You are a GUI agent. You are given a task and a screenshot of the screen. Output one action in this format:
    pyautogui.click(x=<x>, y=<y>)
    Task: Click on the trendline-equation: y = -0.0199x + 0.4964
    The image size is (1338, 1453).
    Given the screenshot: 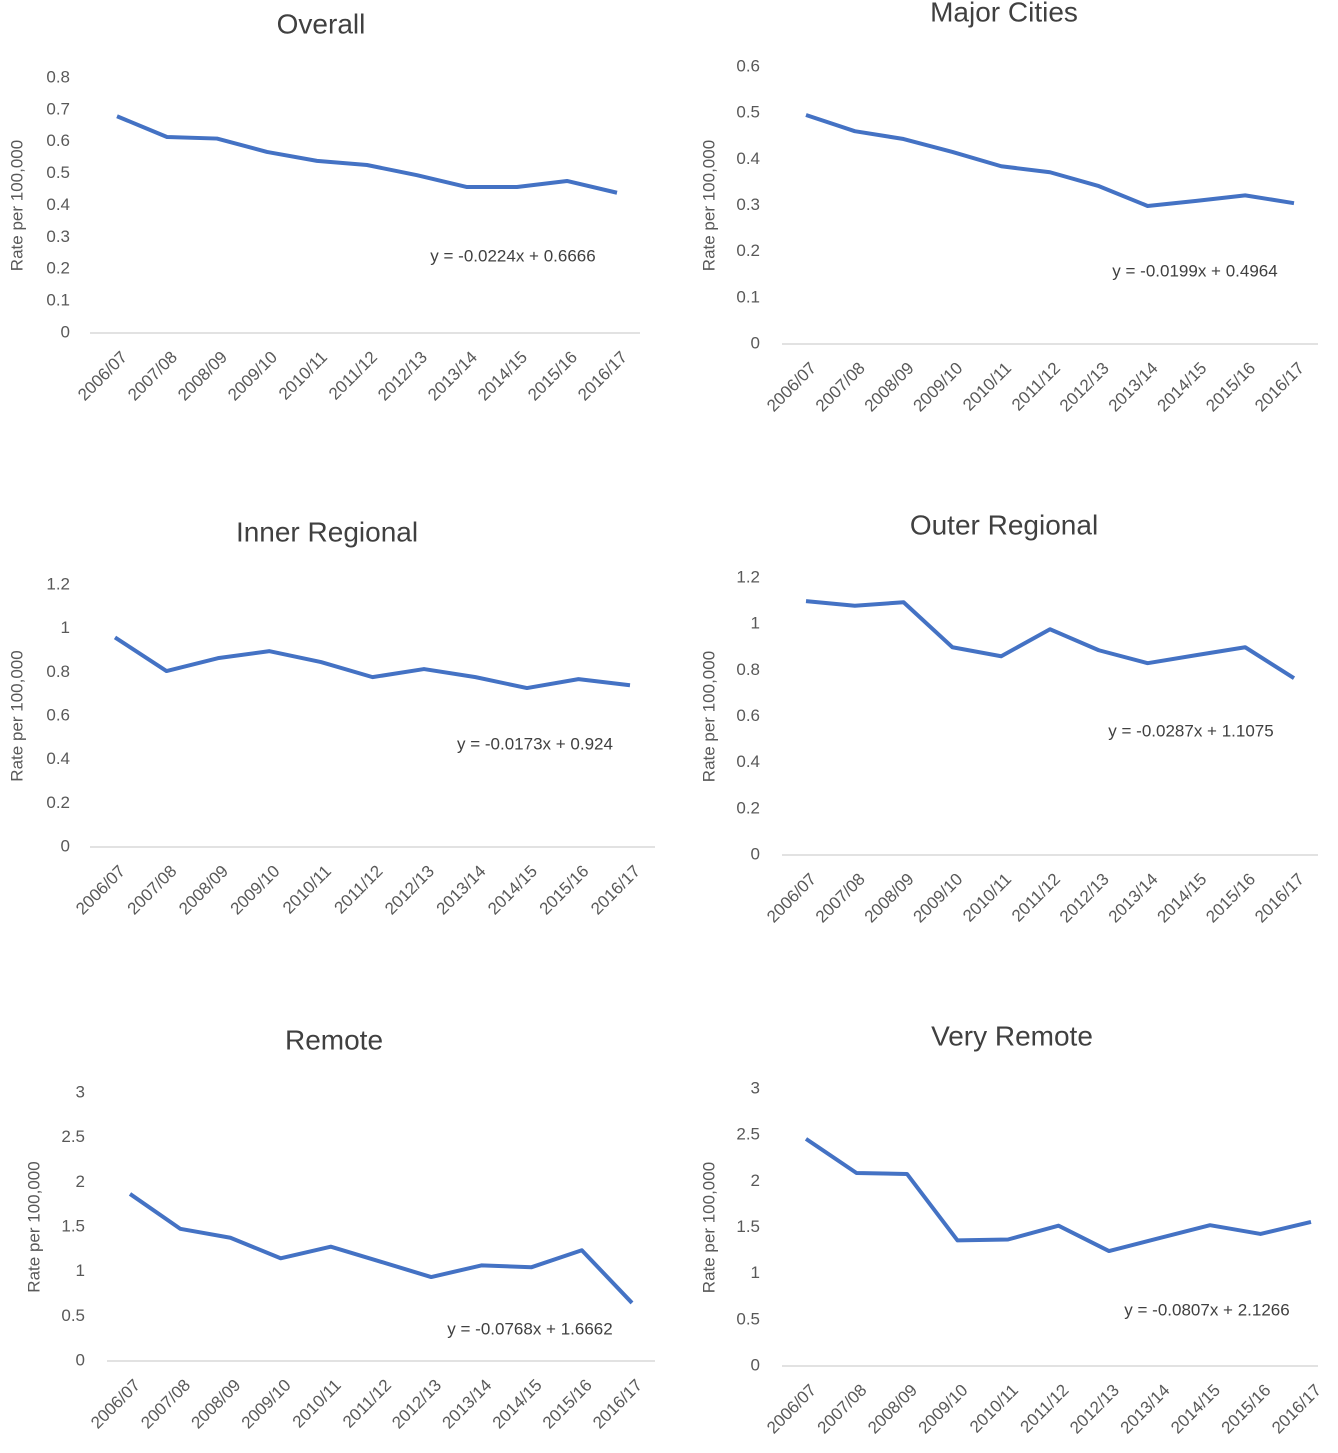 What is the action you would take?
    pyautogui.click(x=1194, y=270)
    